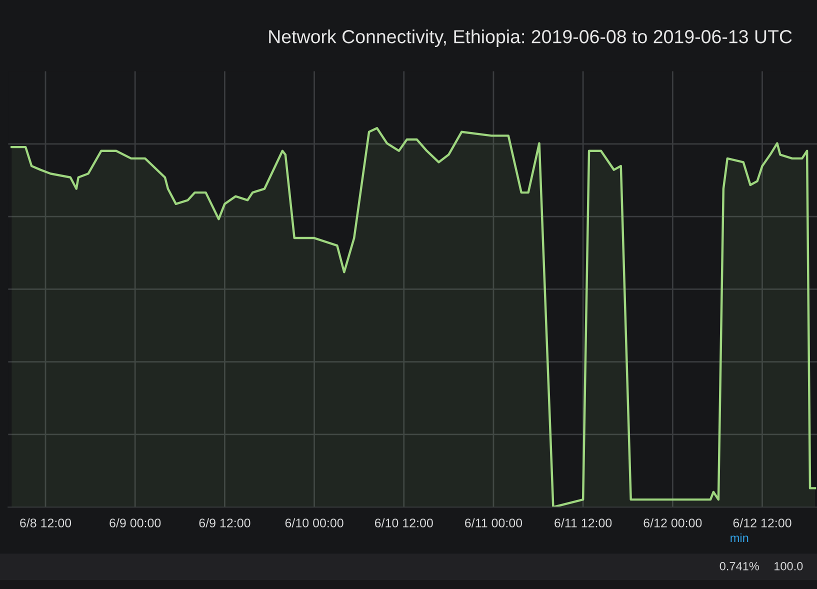 This screenshot has width=817, height=589. What do you see at coordinates (739, 566) in the screenshot?
I see `text: 0.741%` at bounding box center [739, 566].